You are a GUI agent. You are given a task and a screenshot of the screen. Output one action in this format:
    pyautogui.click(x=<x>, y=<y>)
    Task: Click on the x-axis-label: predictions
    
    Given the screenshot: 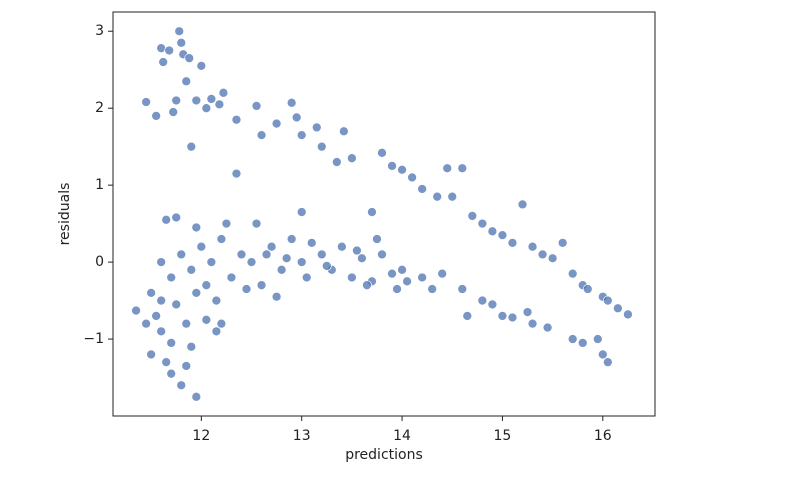 What is the action you would take?
    pyautogui.click(x=384, y=455)
    